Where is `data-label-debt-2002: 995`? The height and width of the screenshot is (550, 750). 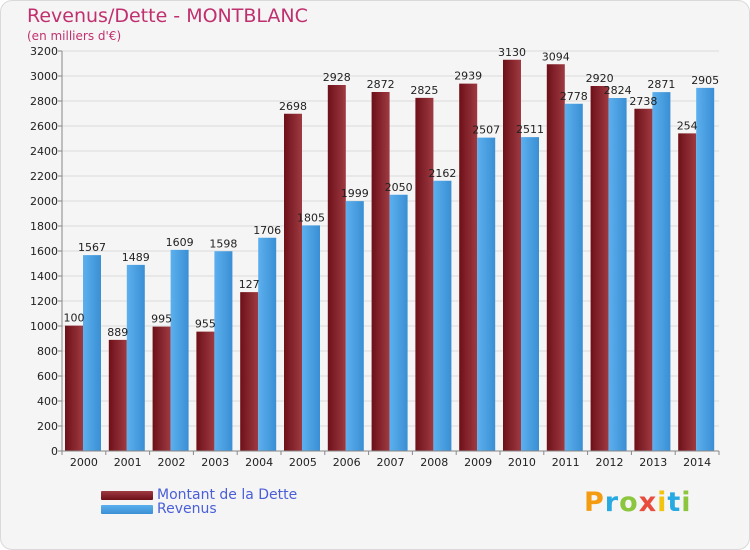
data-label-debt-2002: 995 is located at coordinates (161, 319).